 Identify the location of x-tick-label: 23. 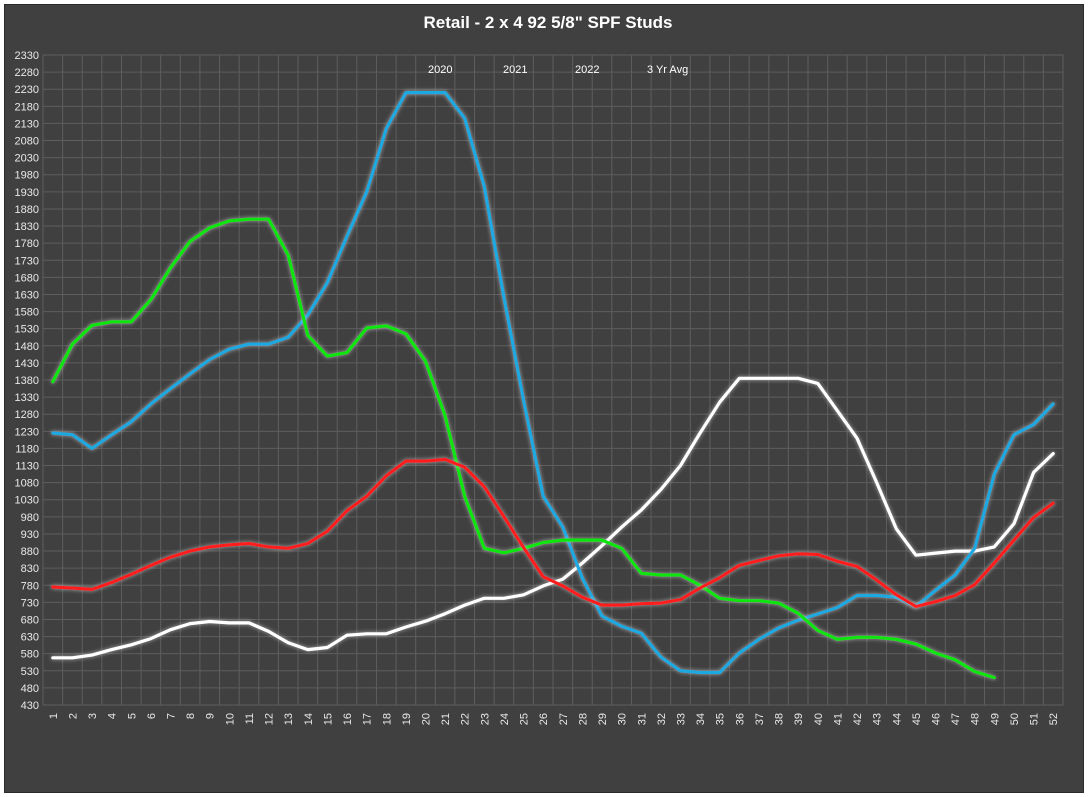
(485, 719).